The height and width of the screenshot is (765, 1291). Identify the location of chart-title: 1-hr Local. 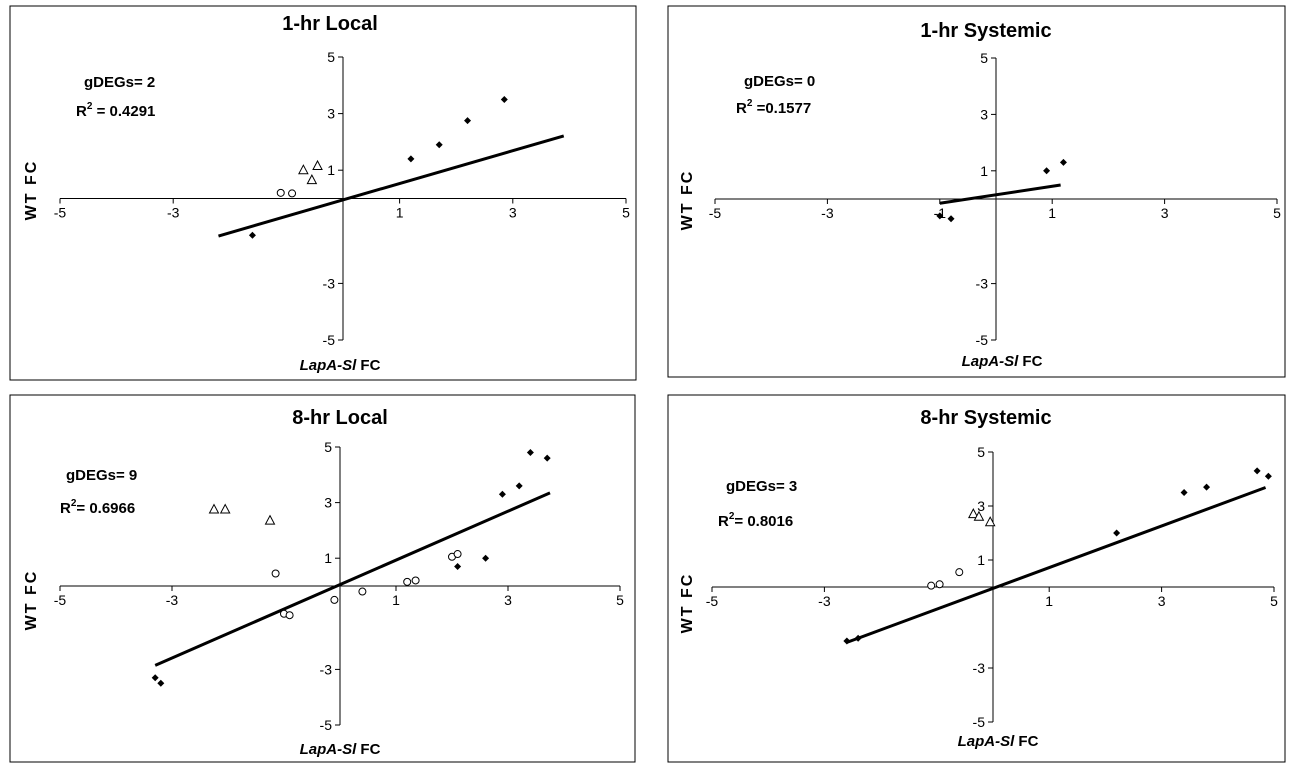
(330, 24).